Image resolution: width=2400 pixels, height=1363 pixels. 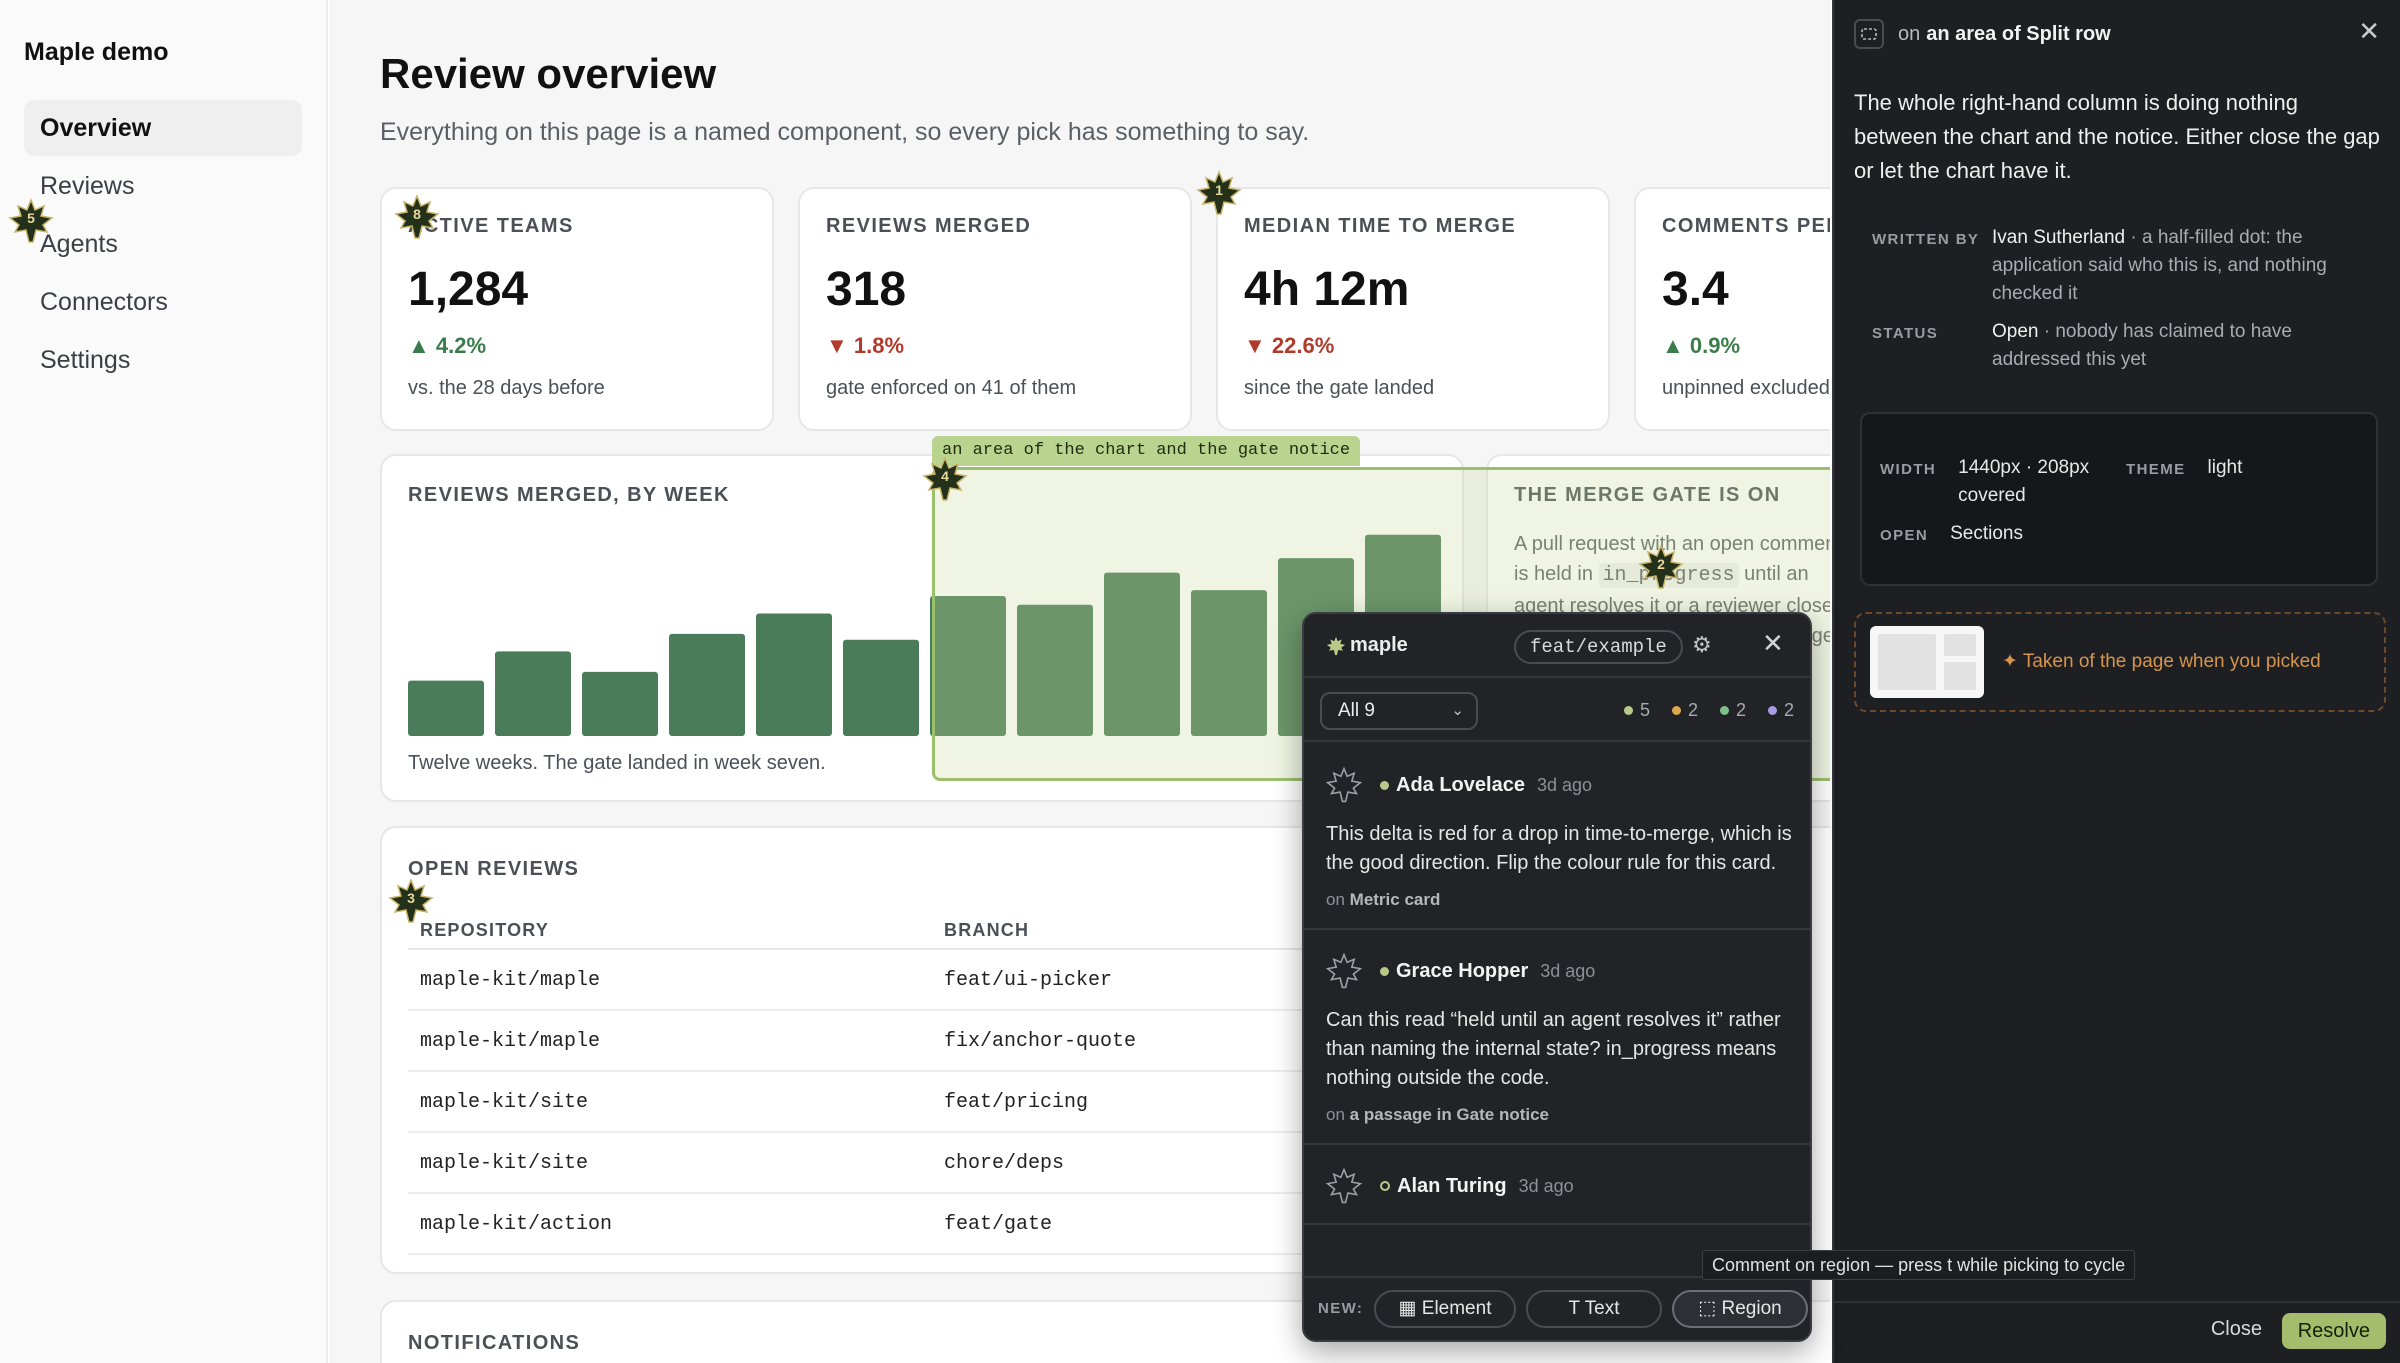 I want to click on filter-select: All 9 ⌄, so click(x=1399, y=711).